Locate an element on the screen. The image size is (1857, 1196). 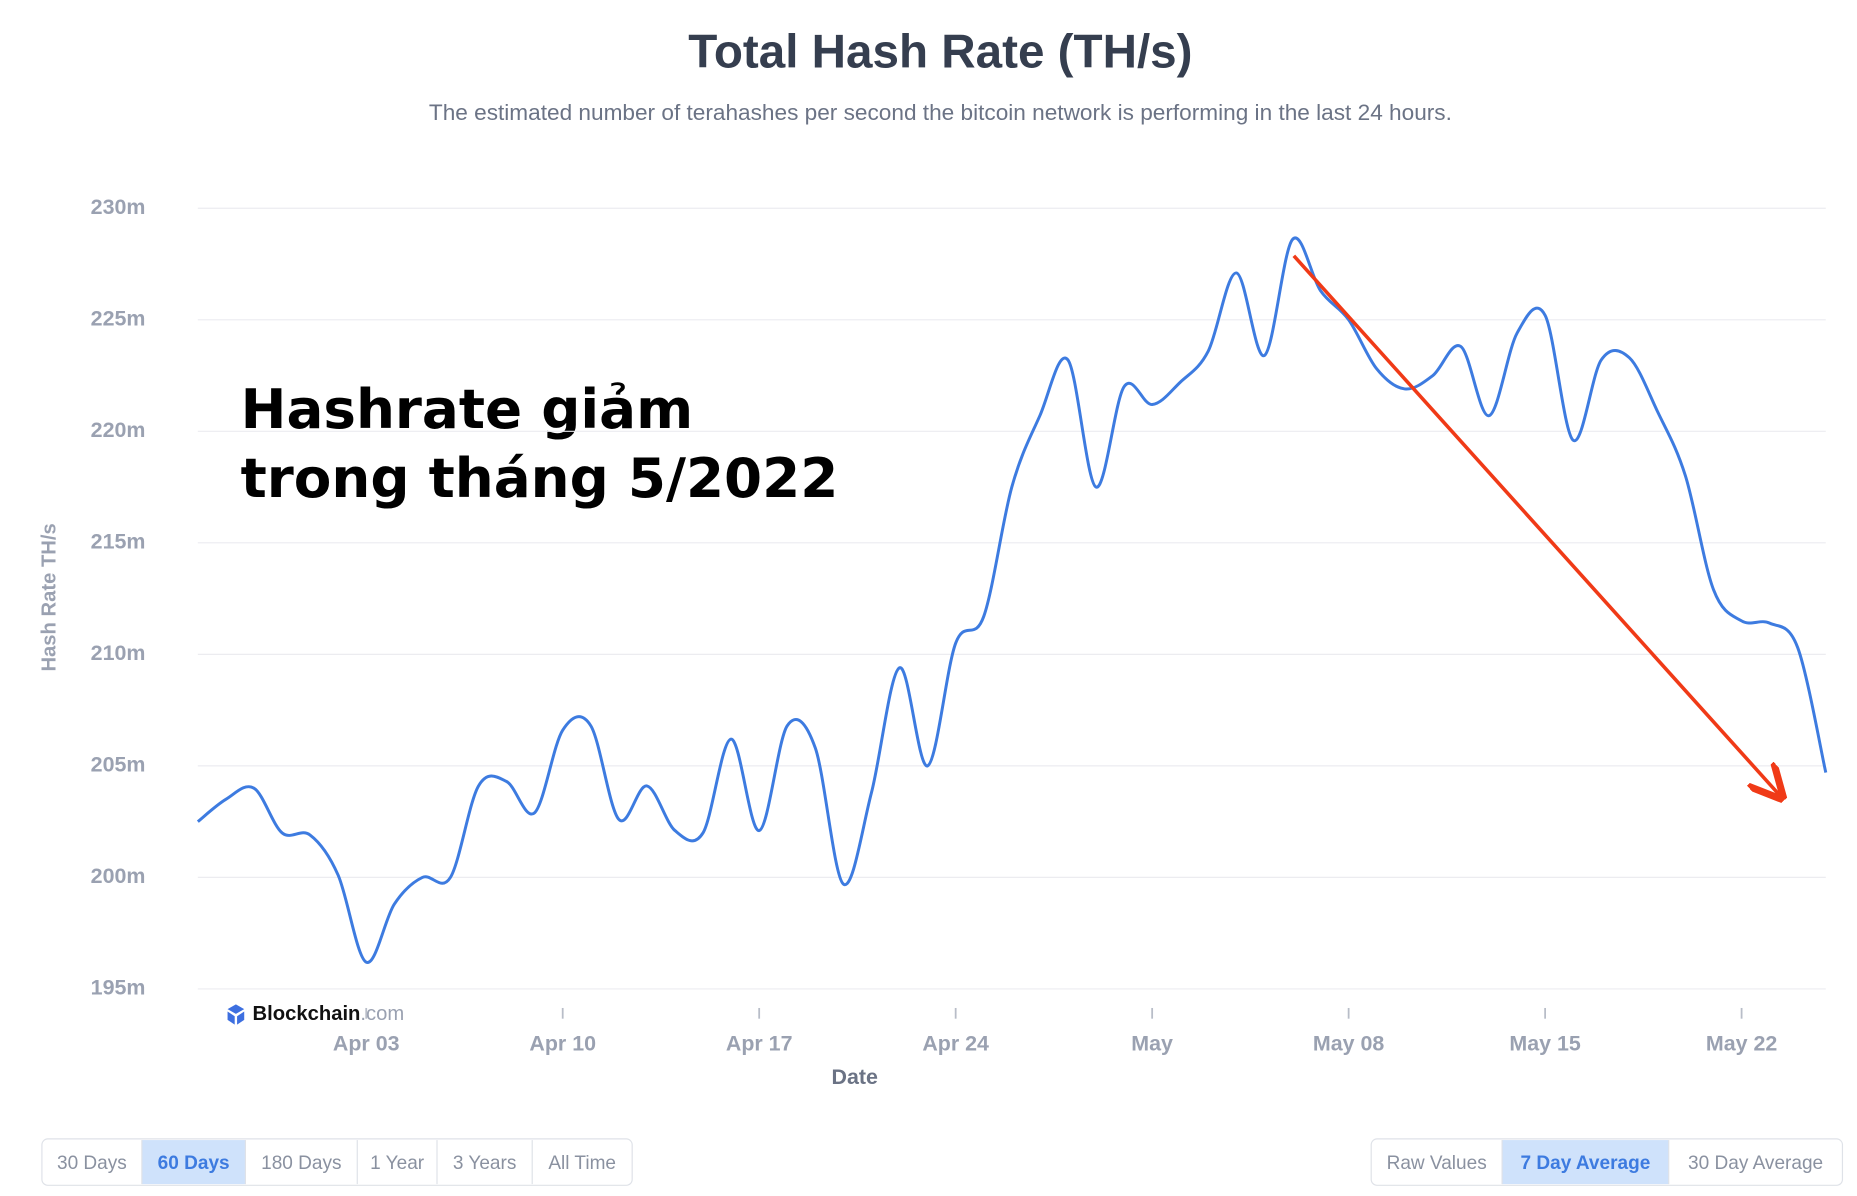
watermark: Blockchain.com is located at coordinates (316, 1014).